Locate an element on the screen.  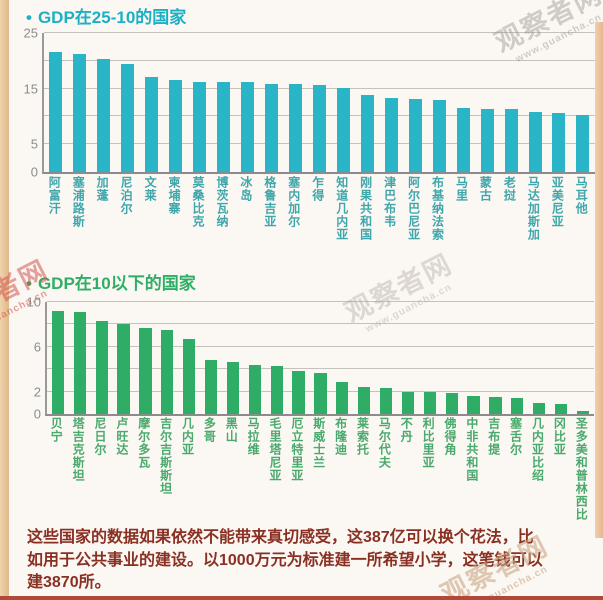
x-axis-label: 莱索托 is located at coordinates (362, 436).